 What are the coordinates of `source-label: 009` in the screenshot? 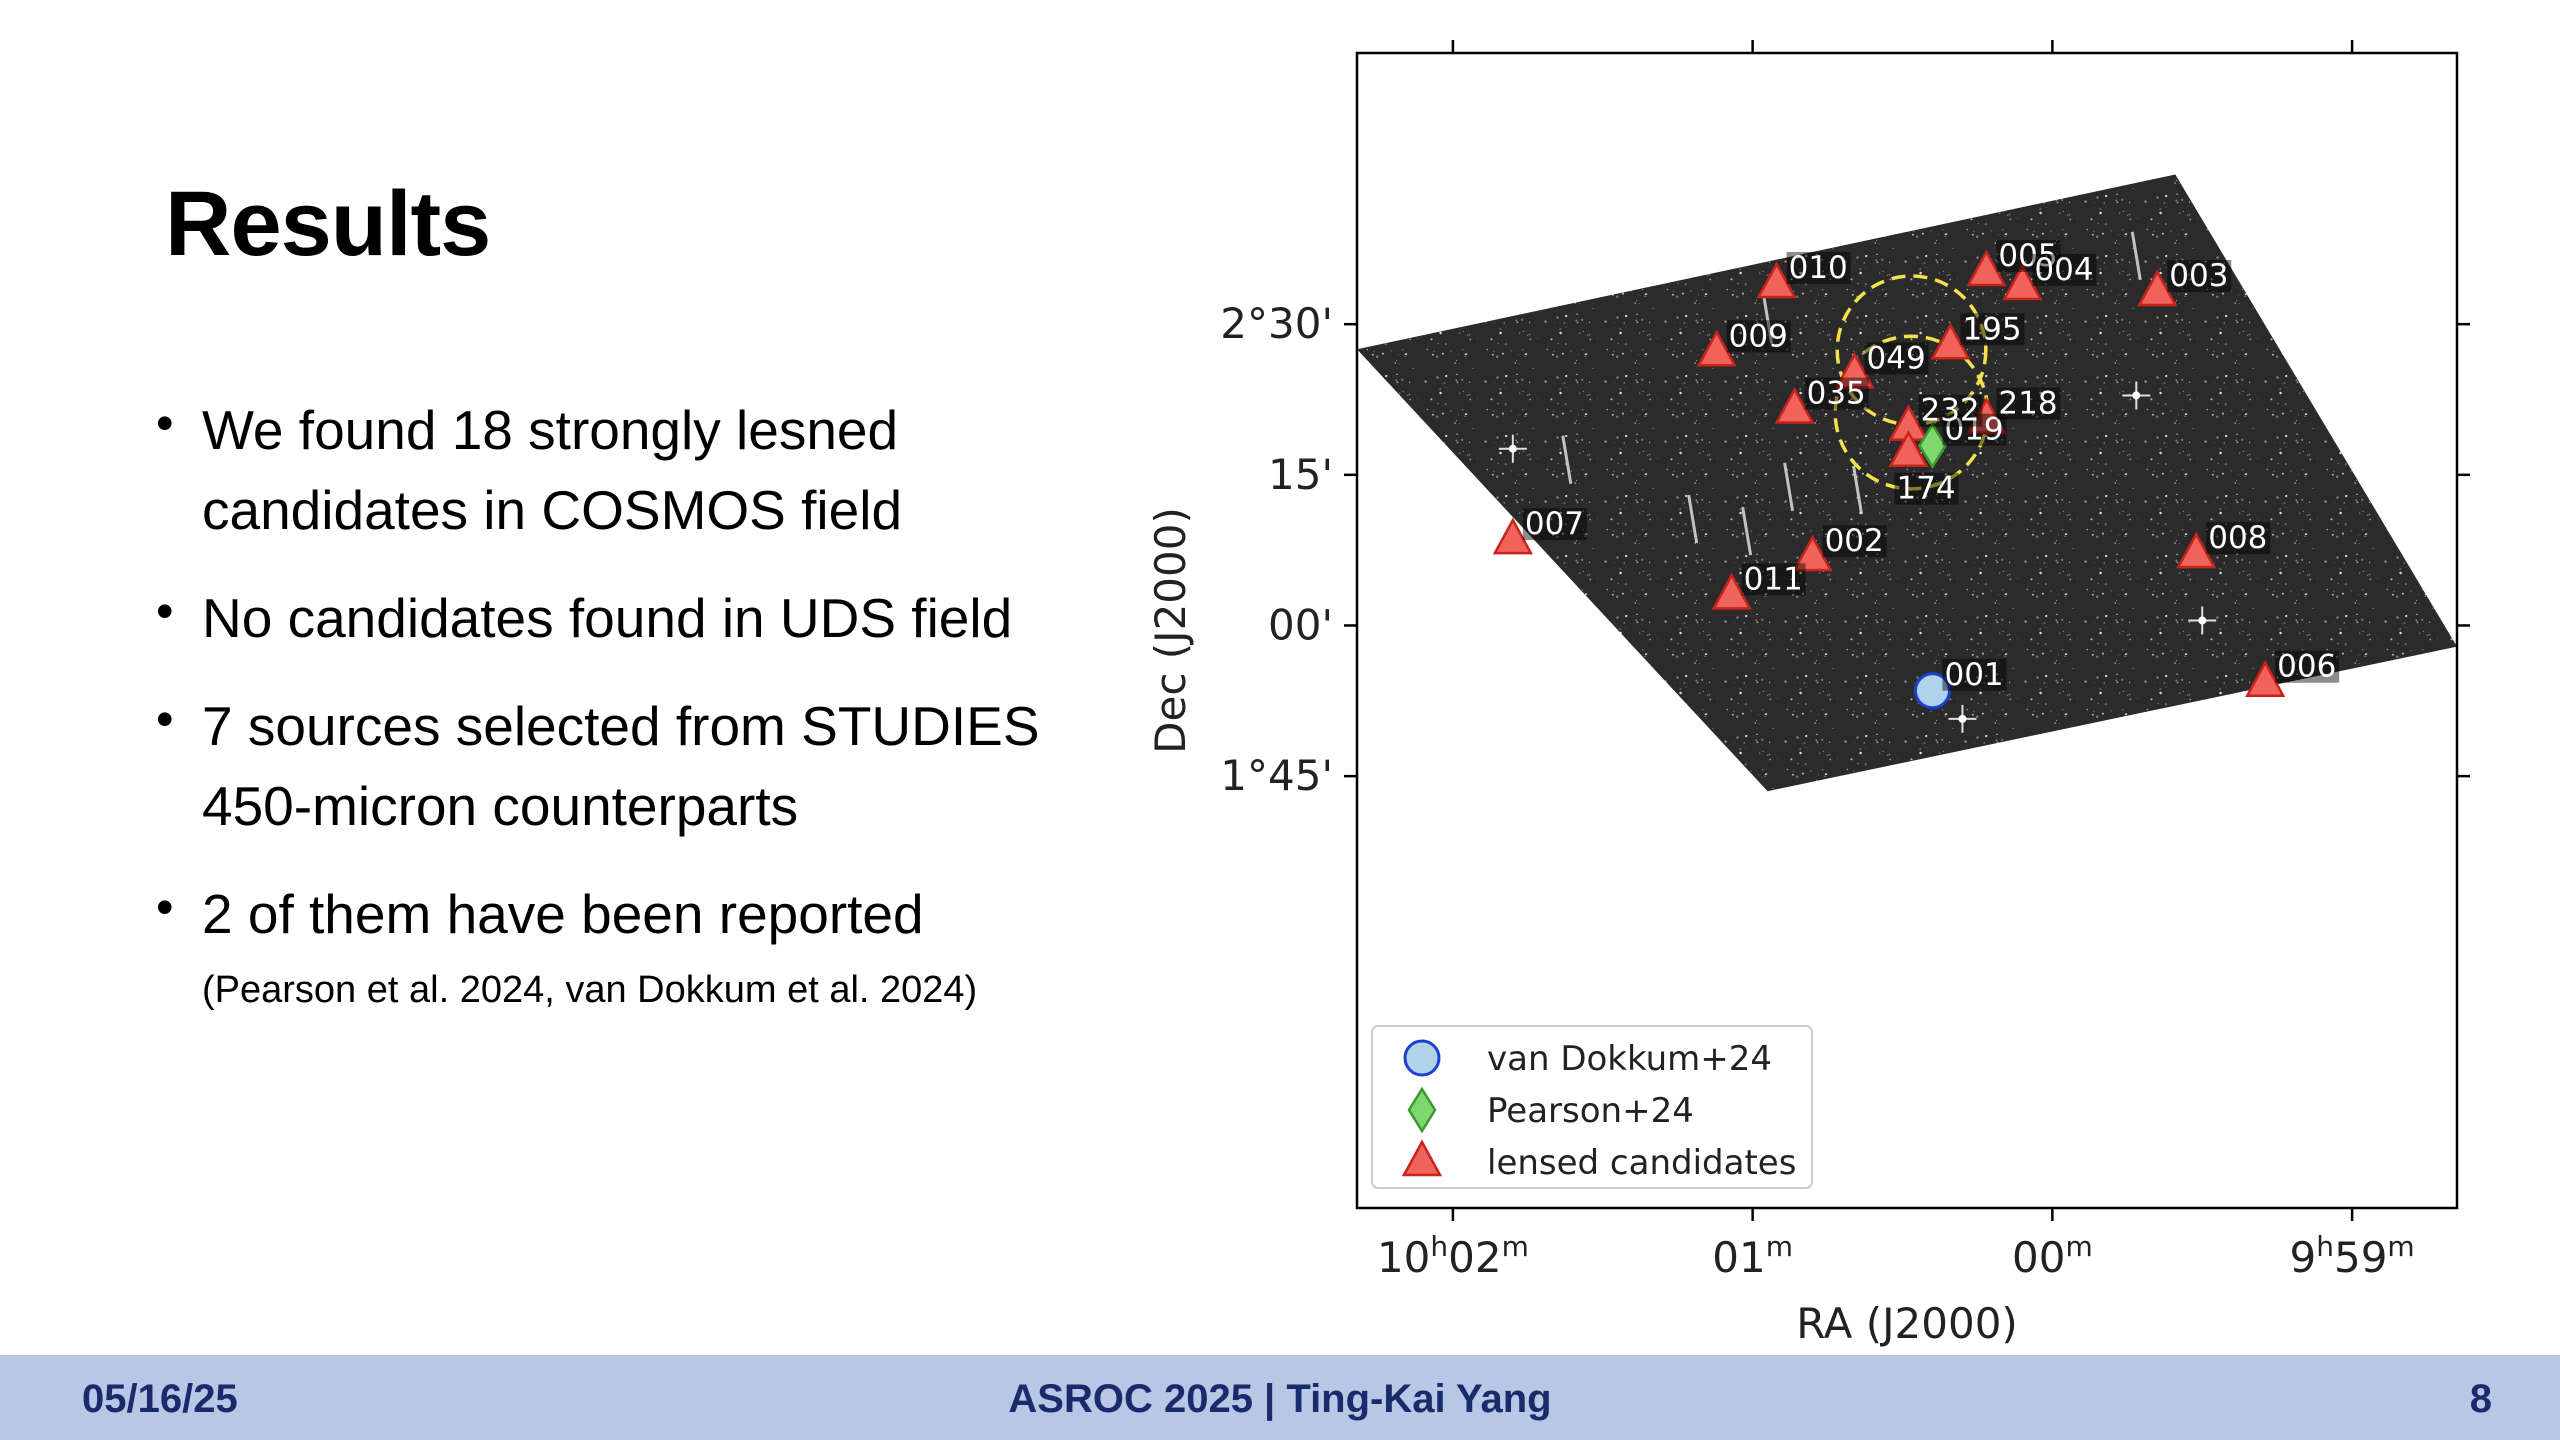 It's located at (1758, 336).